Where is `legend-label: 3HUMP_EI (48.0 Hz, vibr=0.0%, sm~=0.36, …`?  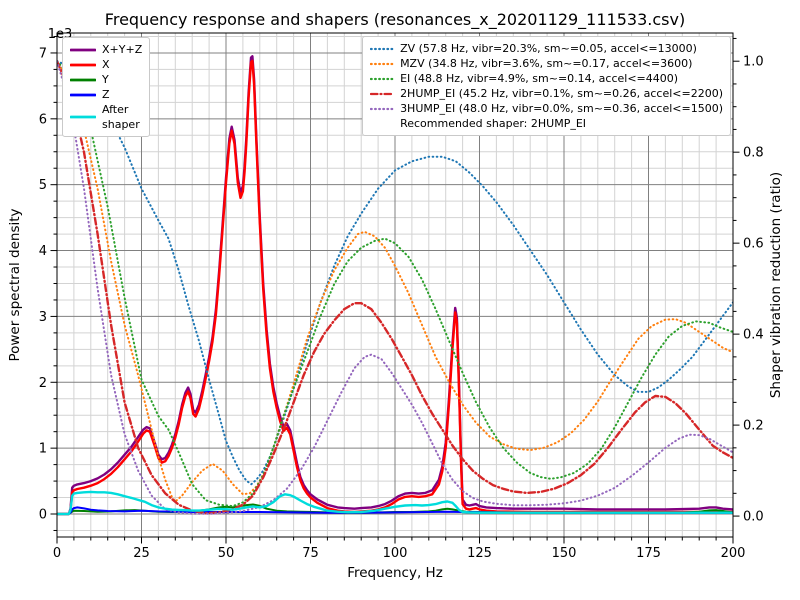
legend-label: 3HUMP_EI (48.0 Hz, vibr=0.0%, sm~=0.36, … is located at coordinates (561, 108).